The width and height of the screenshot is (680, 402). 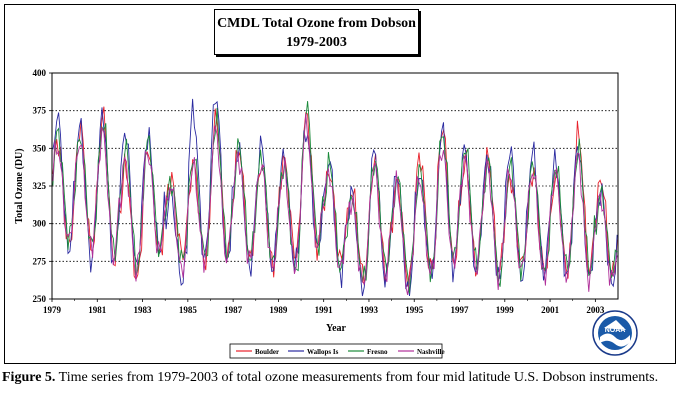 I want to click on x-tick-label: 1997, so click(x=460, y=310).